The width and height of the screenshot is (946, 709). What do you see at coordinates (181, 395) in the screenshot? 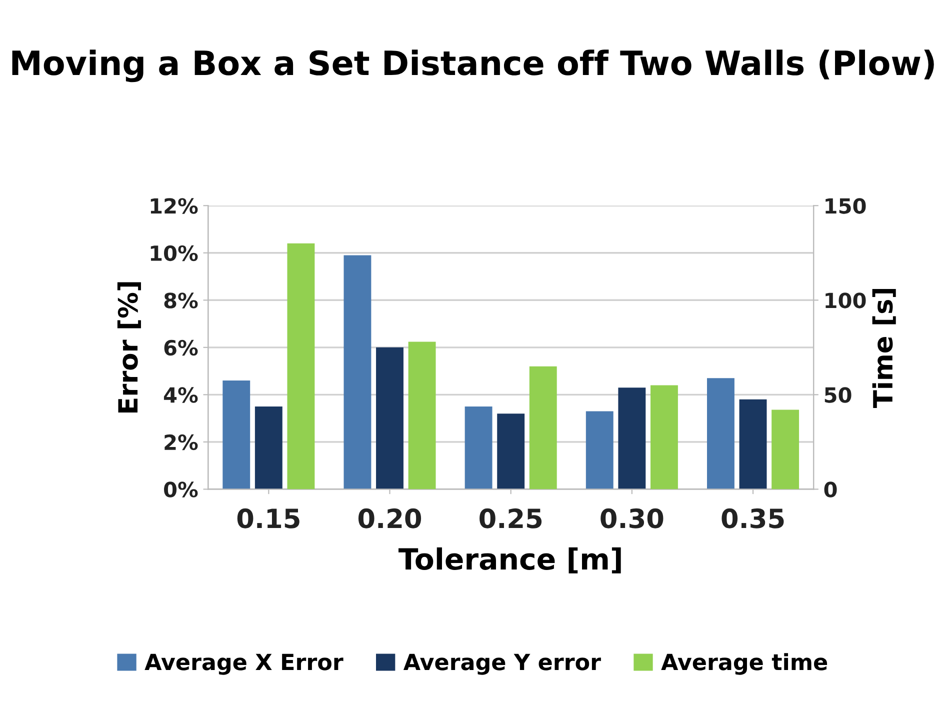
I see `y-tick-label: 4%` at bounding box center [181, 395].